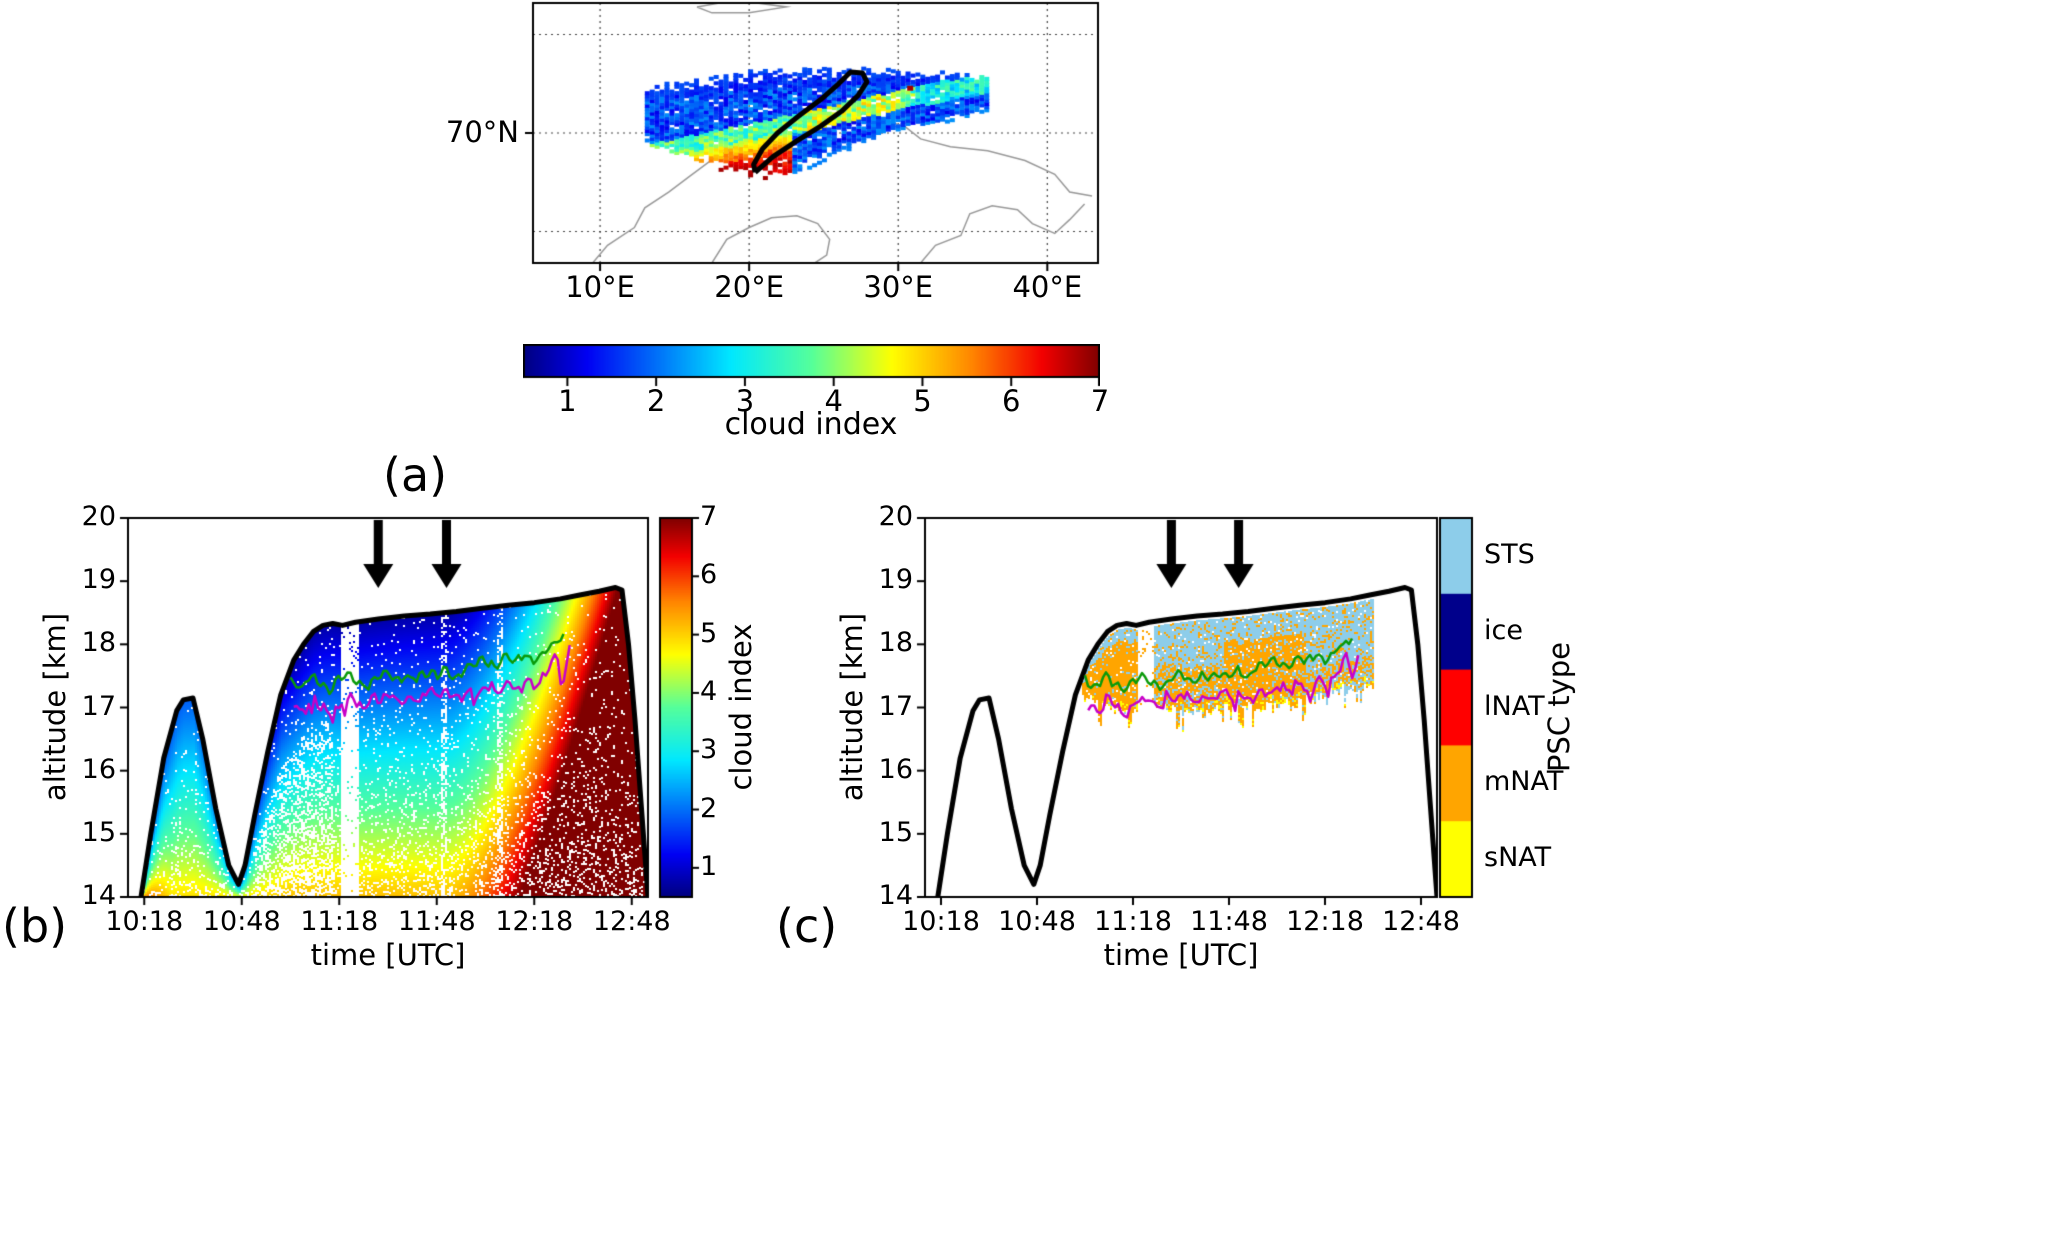 Image resolution: width=2067 pixels, height=1259 pixels. Describe the element at coordinates (388, 955) in the screenshot. I see `panel-b-xlabel: time [UTC]` at that location.